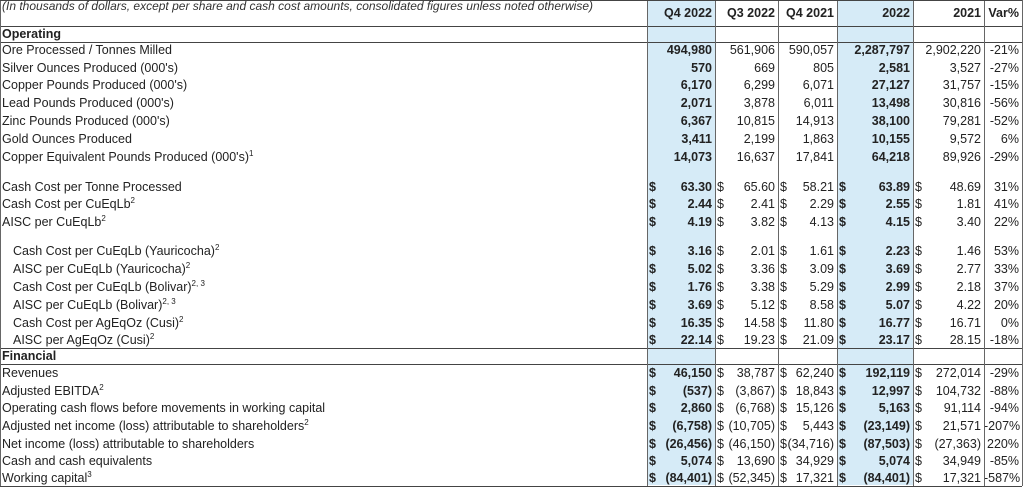 This screenshot has width=1024, height=487. I want to click on cell-value: 2.23, so click(897, 251).